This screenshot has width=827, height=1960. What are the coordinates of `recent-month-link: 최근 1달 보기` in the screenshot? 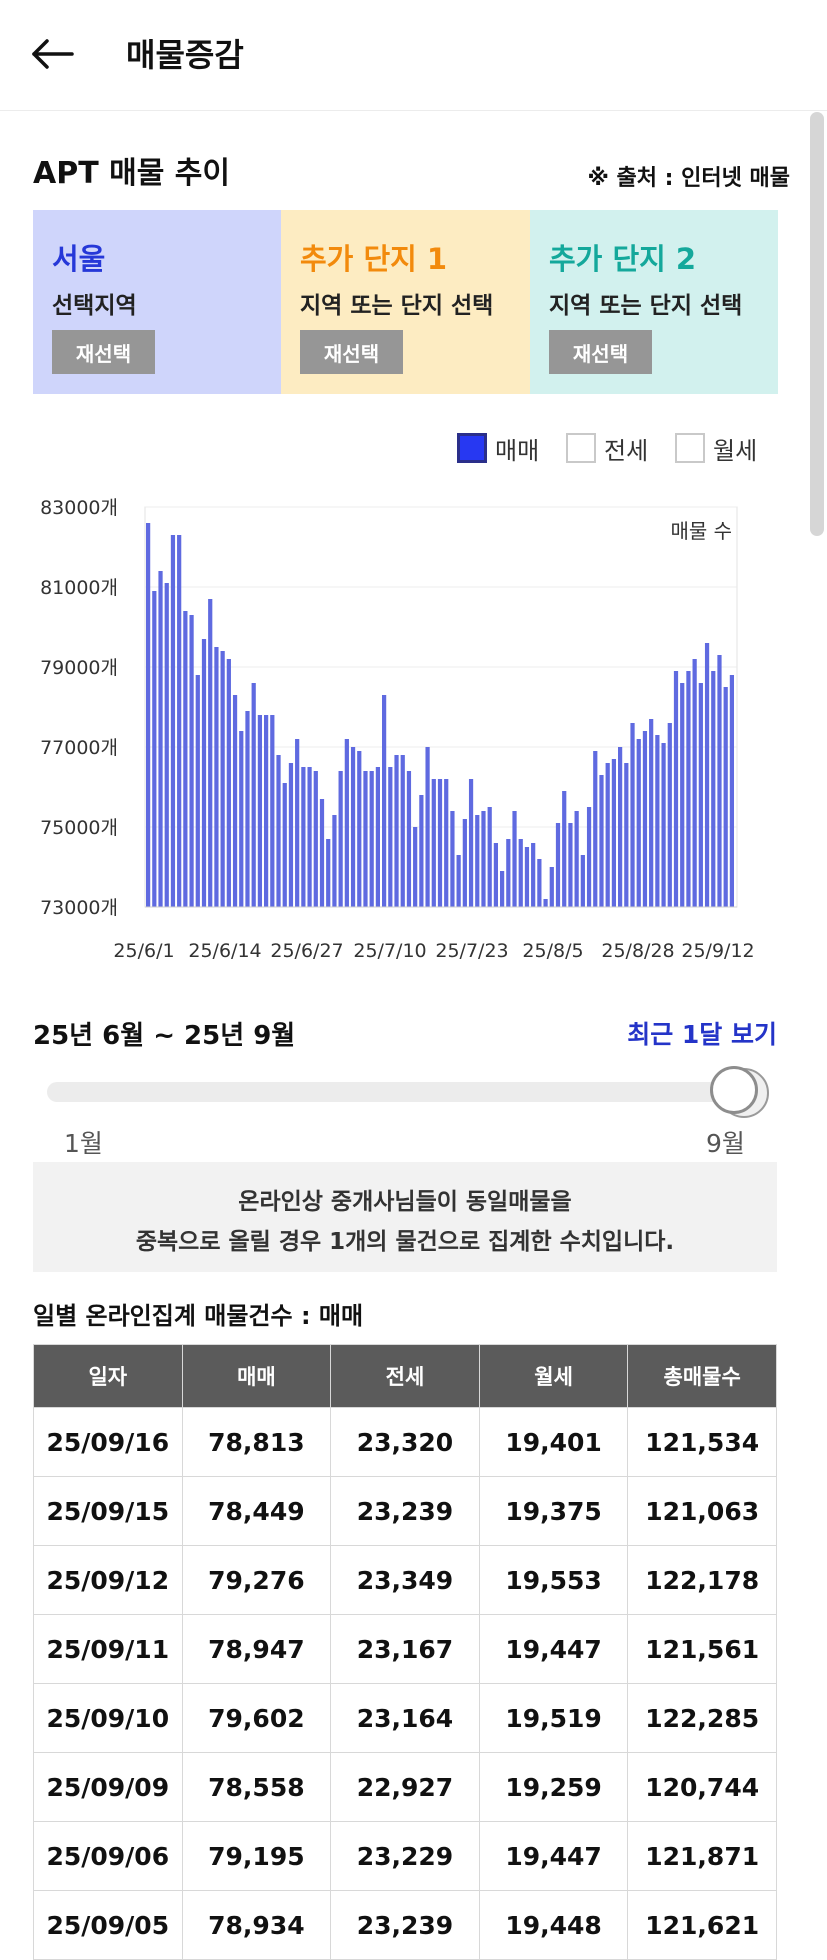 It's located at (702, 1034).